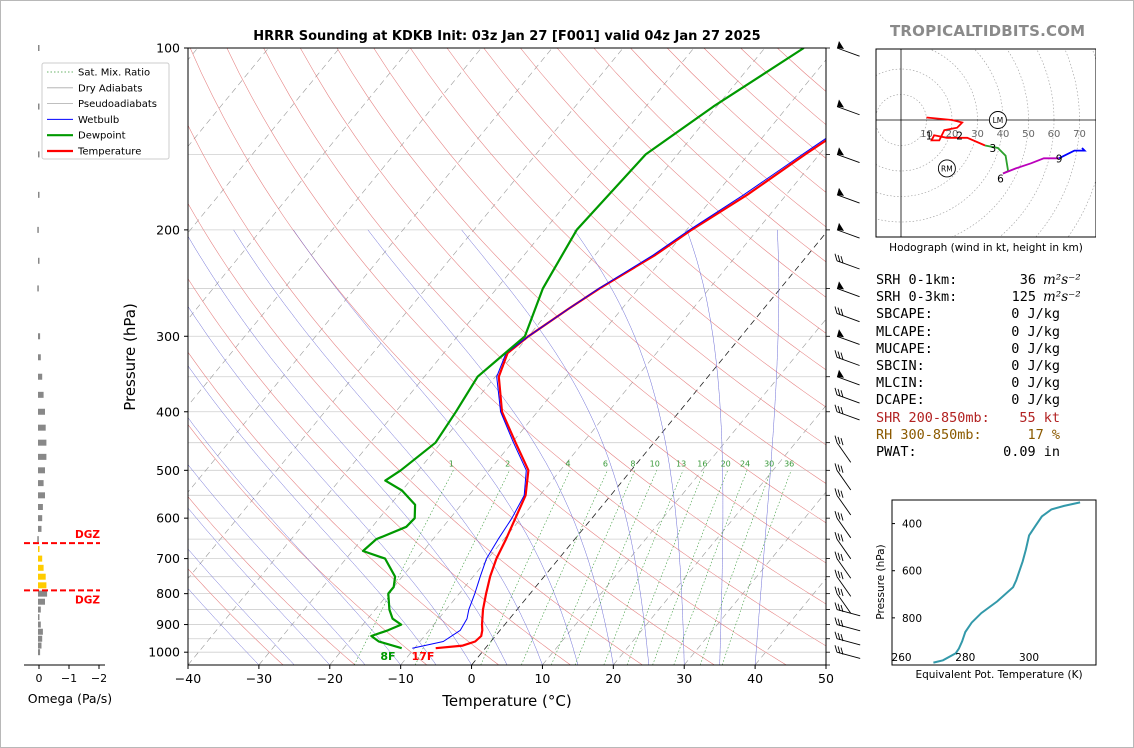  Describe the element at coordinates (1059, 159) in the screenshot. I see `hodograph-height-label: 9` at that location.